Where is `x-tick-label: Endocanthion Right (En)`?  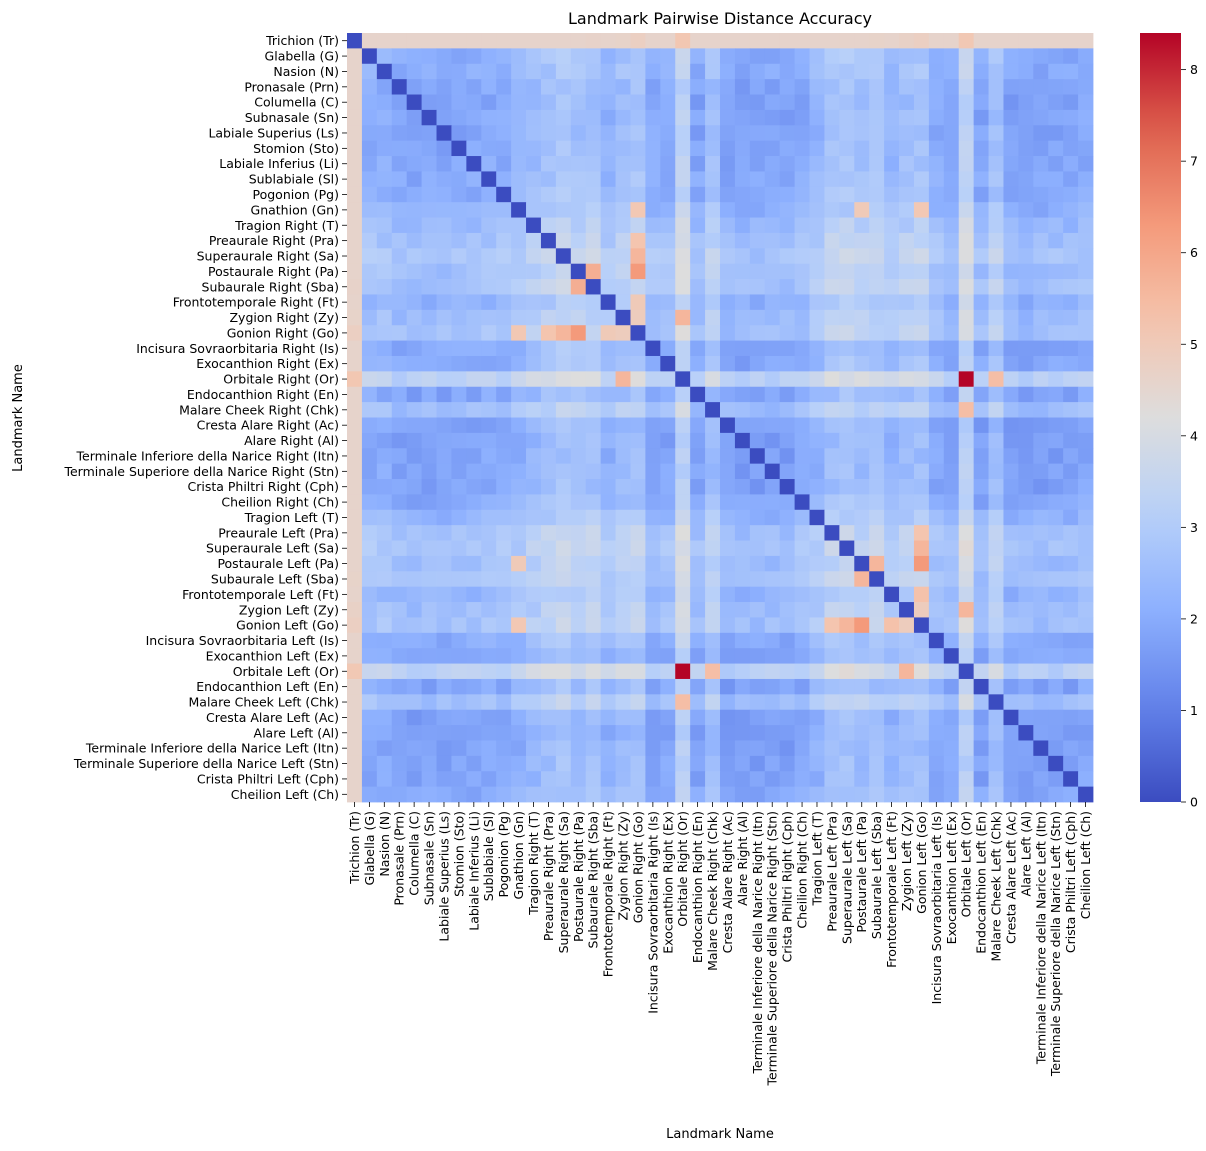 x-tick-label: Endocanthion Right (En) is located at coordinates (697, 887).